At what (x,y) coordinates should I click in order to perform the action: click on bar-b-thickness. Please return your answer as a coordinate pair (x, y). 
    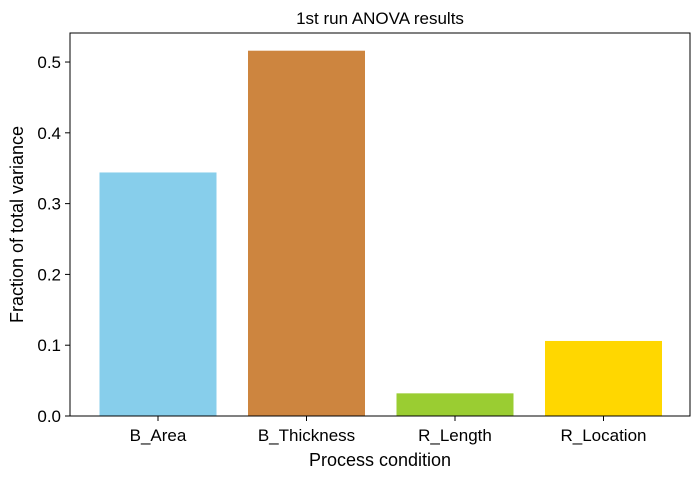
    Looking at the image, I should click on (306, 233).